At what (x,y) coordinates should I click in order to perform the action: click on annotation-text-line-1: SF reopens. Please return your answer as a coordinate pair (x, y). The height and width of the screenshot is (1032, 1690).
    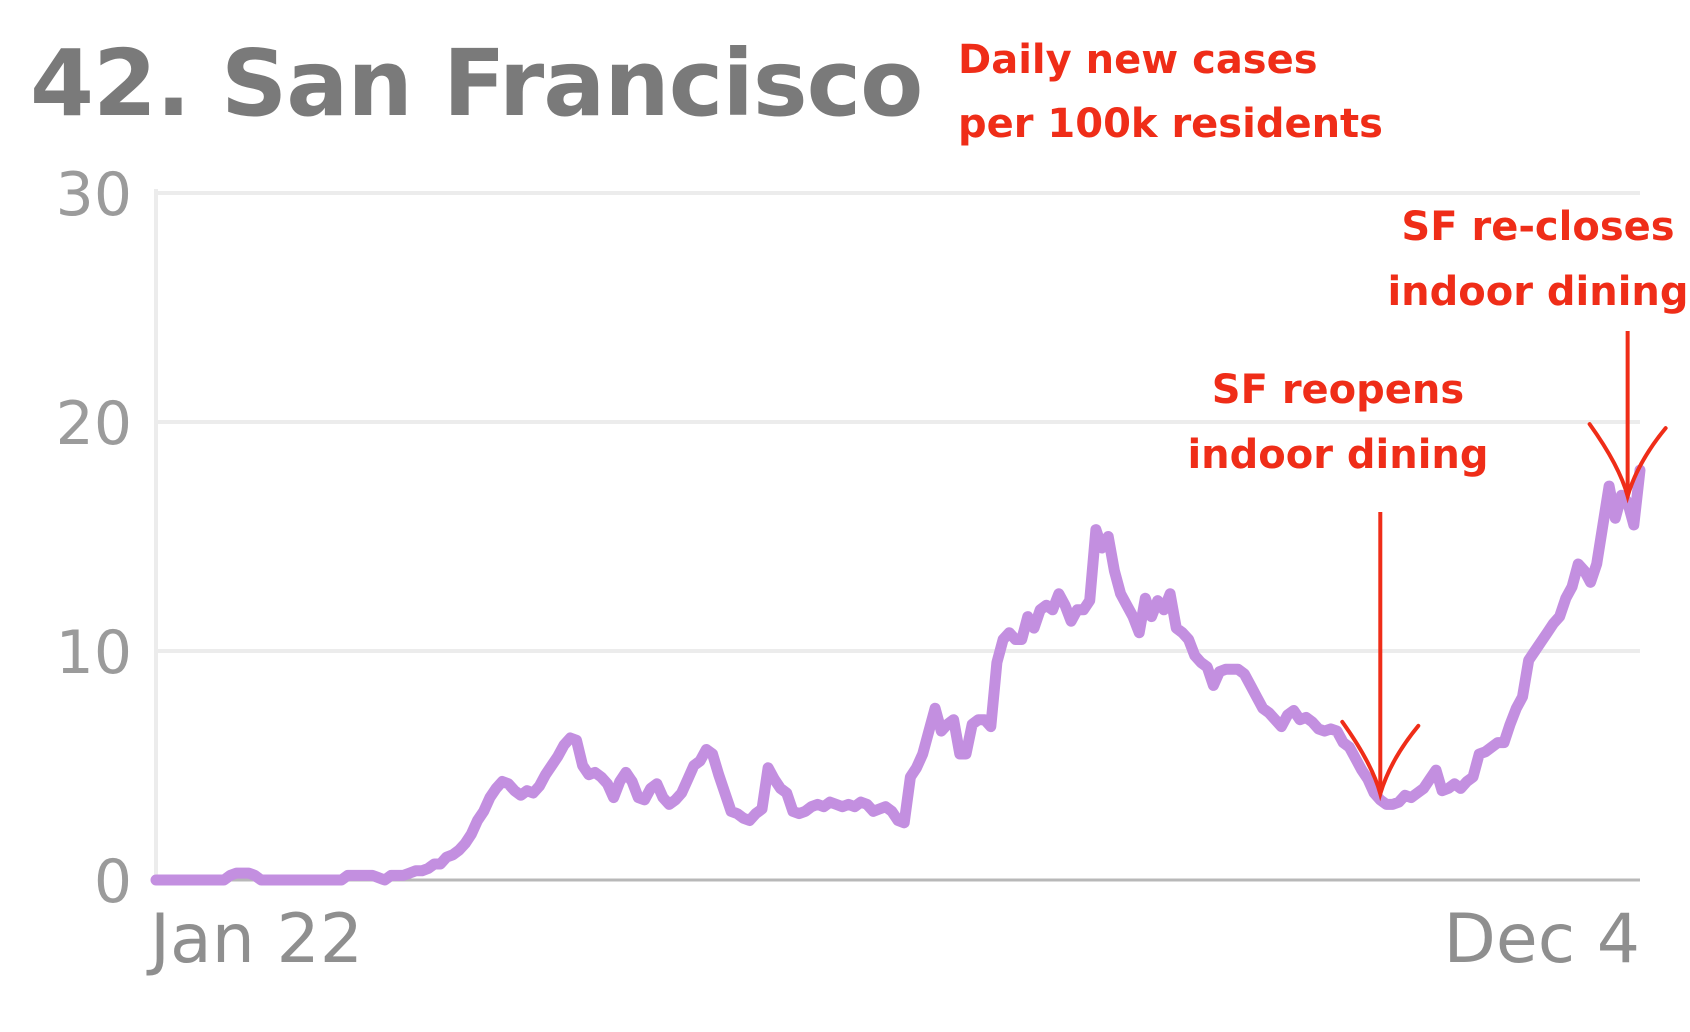
    Looking at the image, I should click on (1338, 390).